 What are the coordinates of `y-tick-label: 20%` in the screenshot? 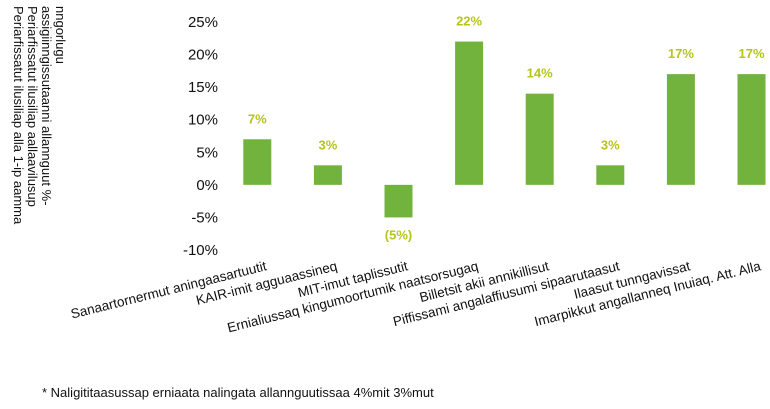 It's located at (203, 55).